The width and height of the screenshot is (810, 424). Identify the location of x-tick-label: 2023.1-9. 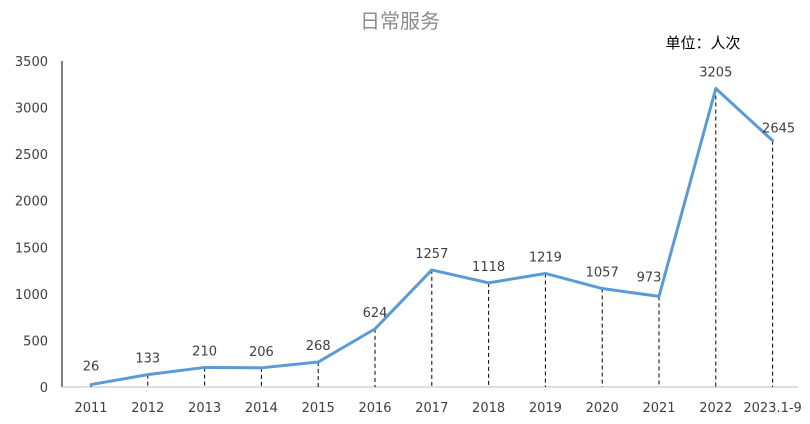
(772, 408).